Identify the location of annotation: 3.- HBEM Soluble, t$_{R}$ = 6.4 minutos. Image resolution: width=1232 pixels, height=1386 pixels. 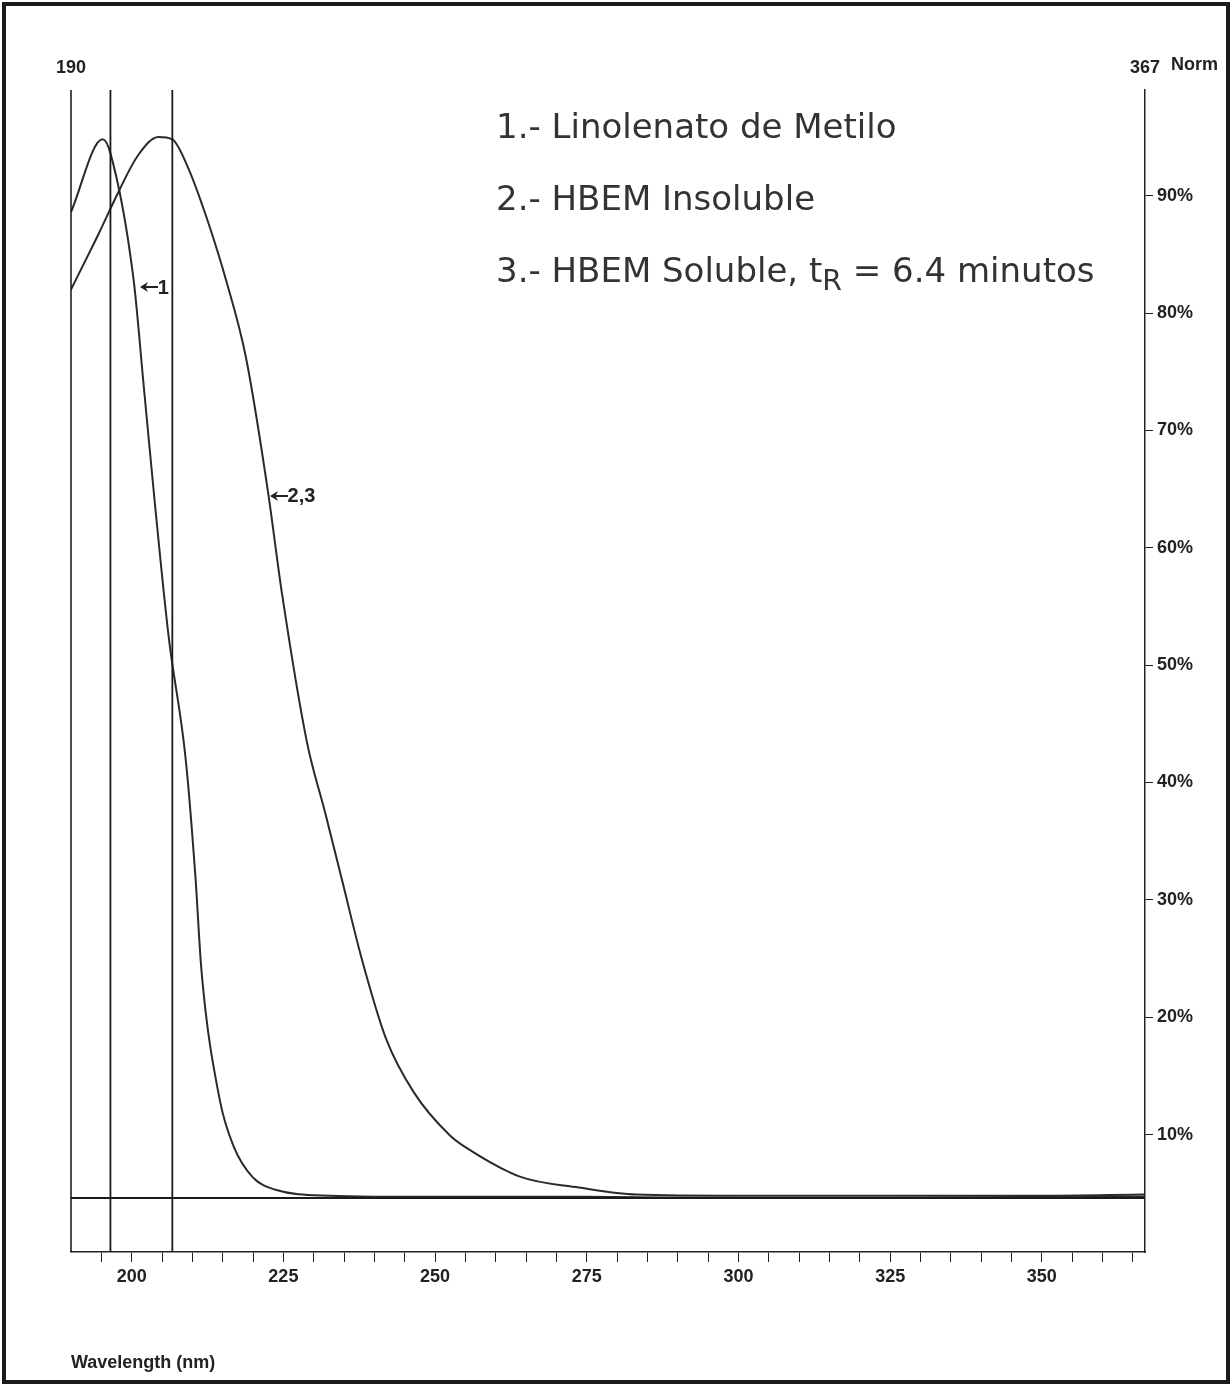
(795, 273).